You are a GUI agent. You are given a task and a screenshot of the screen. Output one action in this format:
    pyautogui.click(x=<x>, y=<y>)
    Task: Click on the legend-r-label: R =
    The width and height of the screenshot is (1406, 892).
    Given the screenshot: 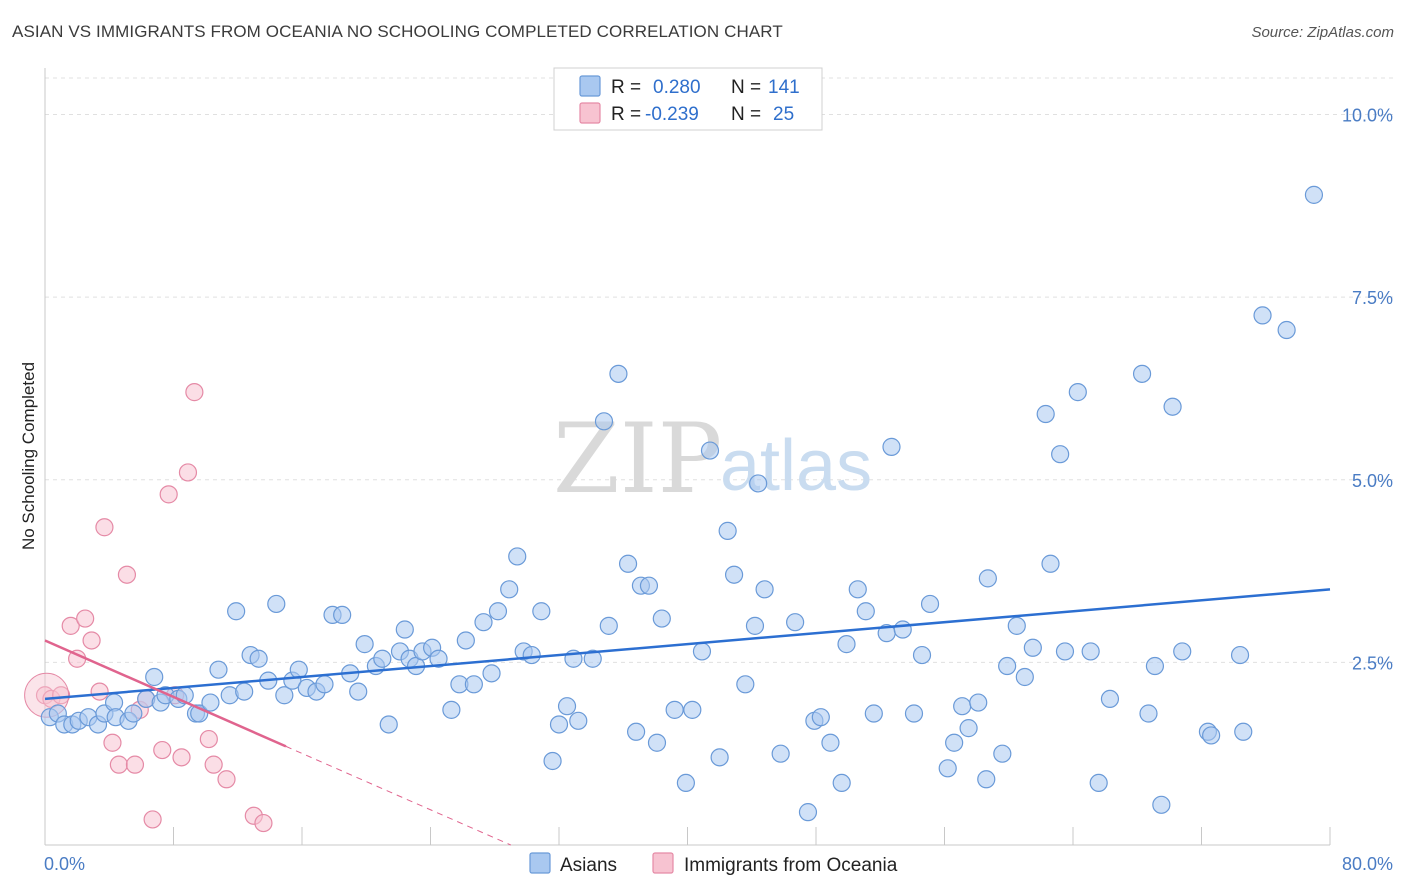 What is the action you would take?
    pyautogui.click(x=626, y=87)
    